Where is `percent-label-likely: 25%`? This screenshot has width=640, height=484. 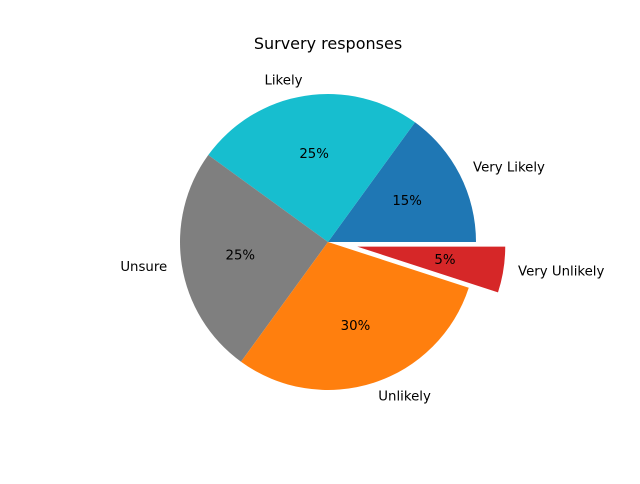
percent-label-likely: 25% is located at coordinates (314, 154).